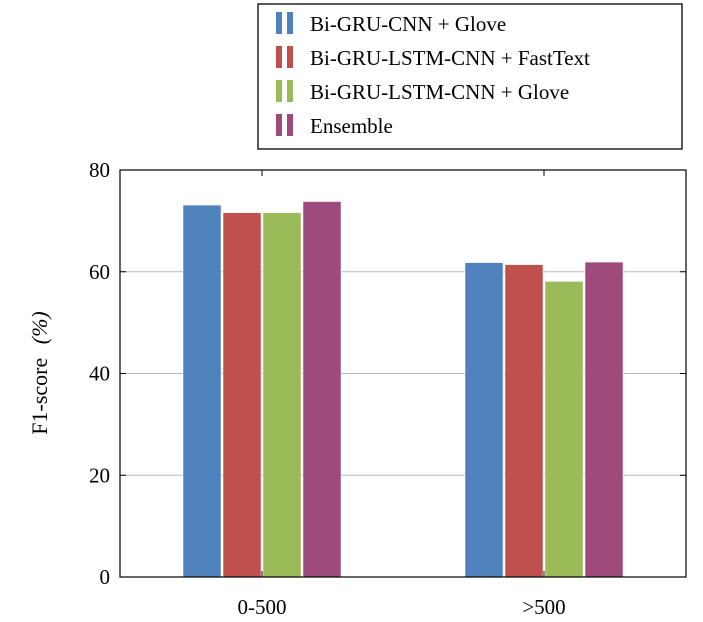 This screenshot has width=703, height=622. Describe the element at coordinates (99, 374) in the screenshot. I see `y-tick-label: 40` at that location.